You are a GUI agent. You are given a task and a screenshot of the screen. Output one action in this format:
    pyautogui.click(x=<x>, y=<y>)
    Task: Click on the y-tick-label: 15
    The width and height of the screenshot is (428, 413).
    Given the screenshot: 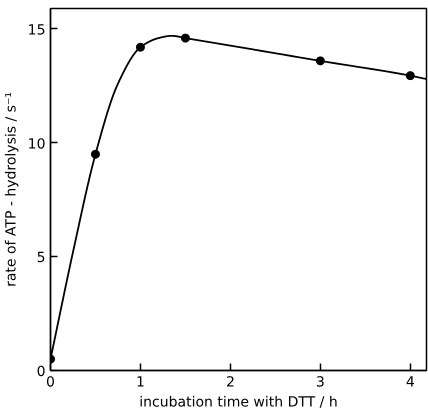 What is the action you would take?
    pyautogui.click(x=37, y=30)
    